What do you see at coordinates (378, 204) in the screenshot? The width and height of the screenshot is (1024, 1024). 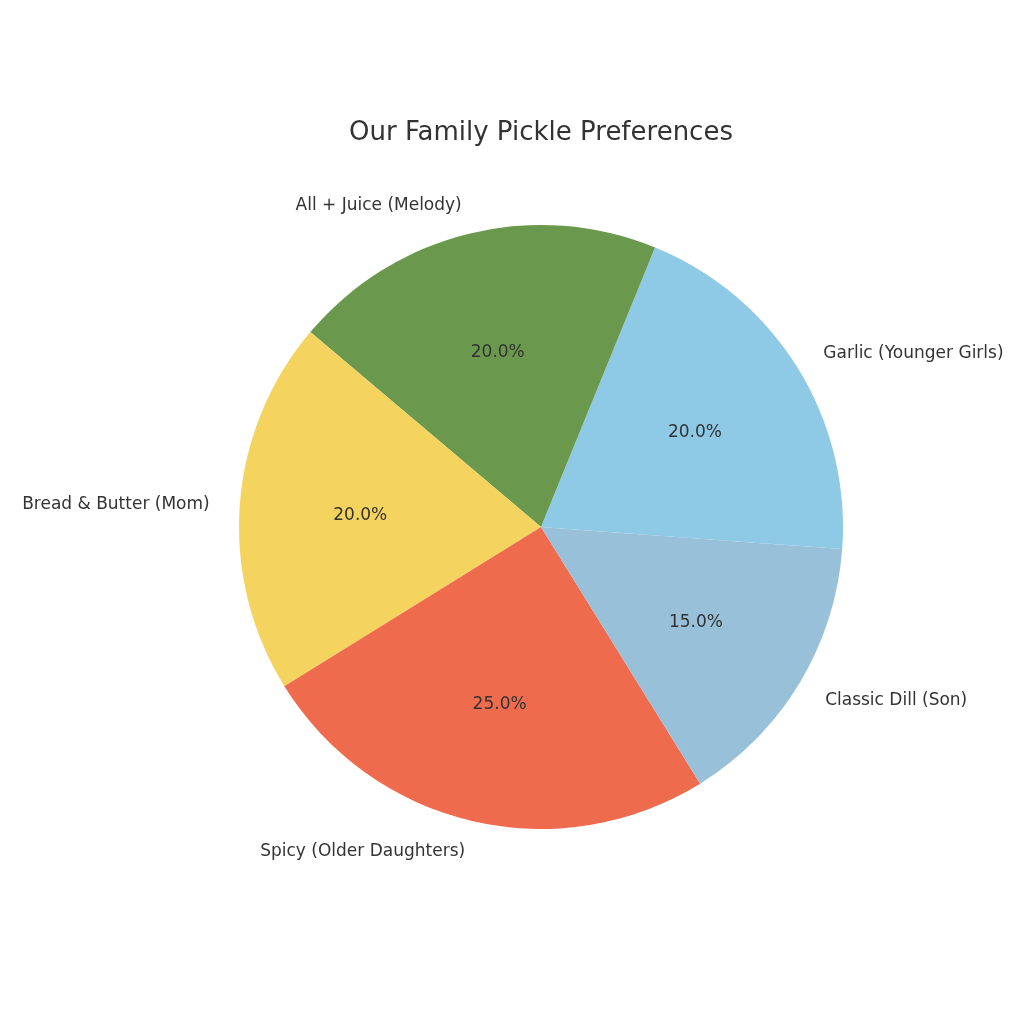 I see `slice-label: All + Juice (Melody)` at bounding box center [378, 204].